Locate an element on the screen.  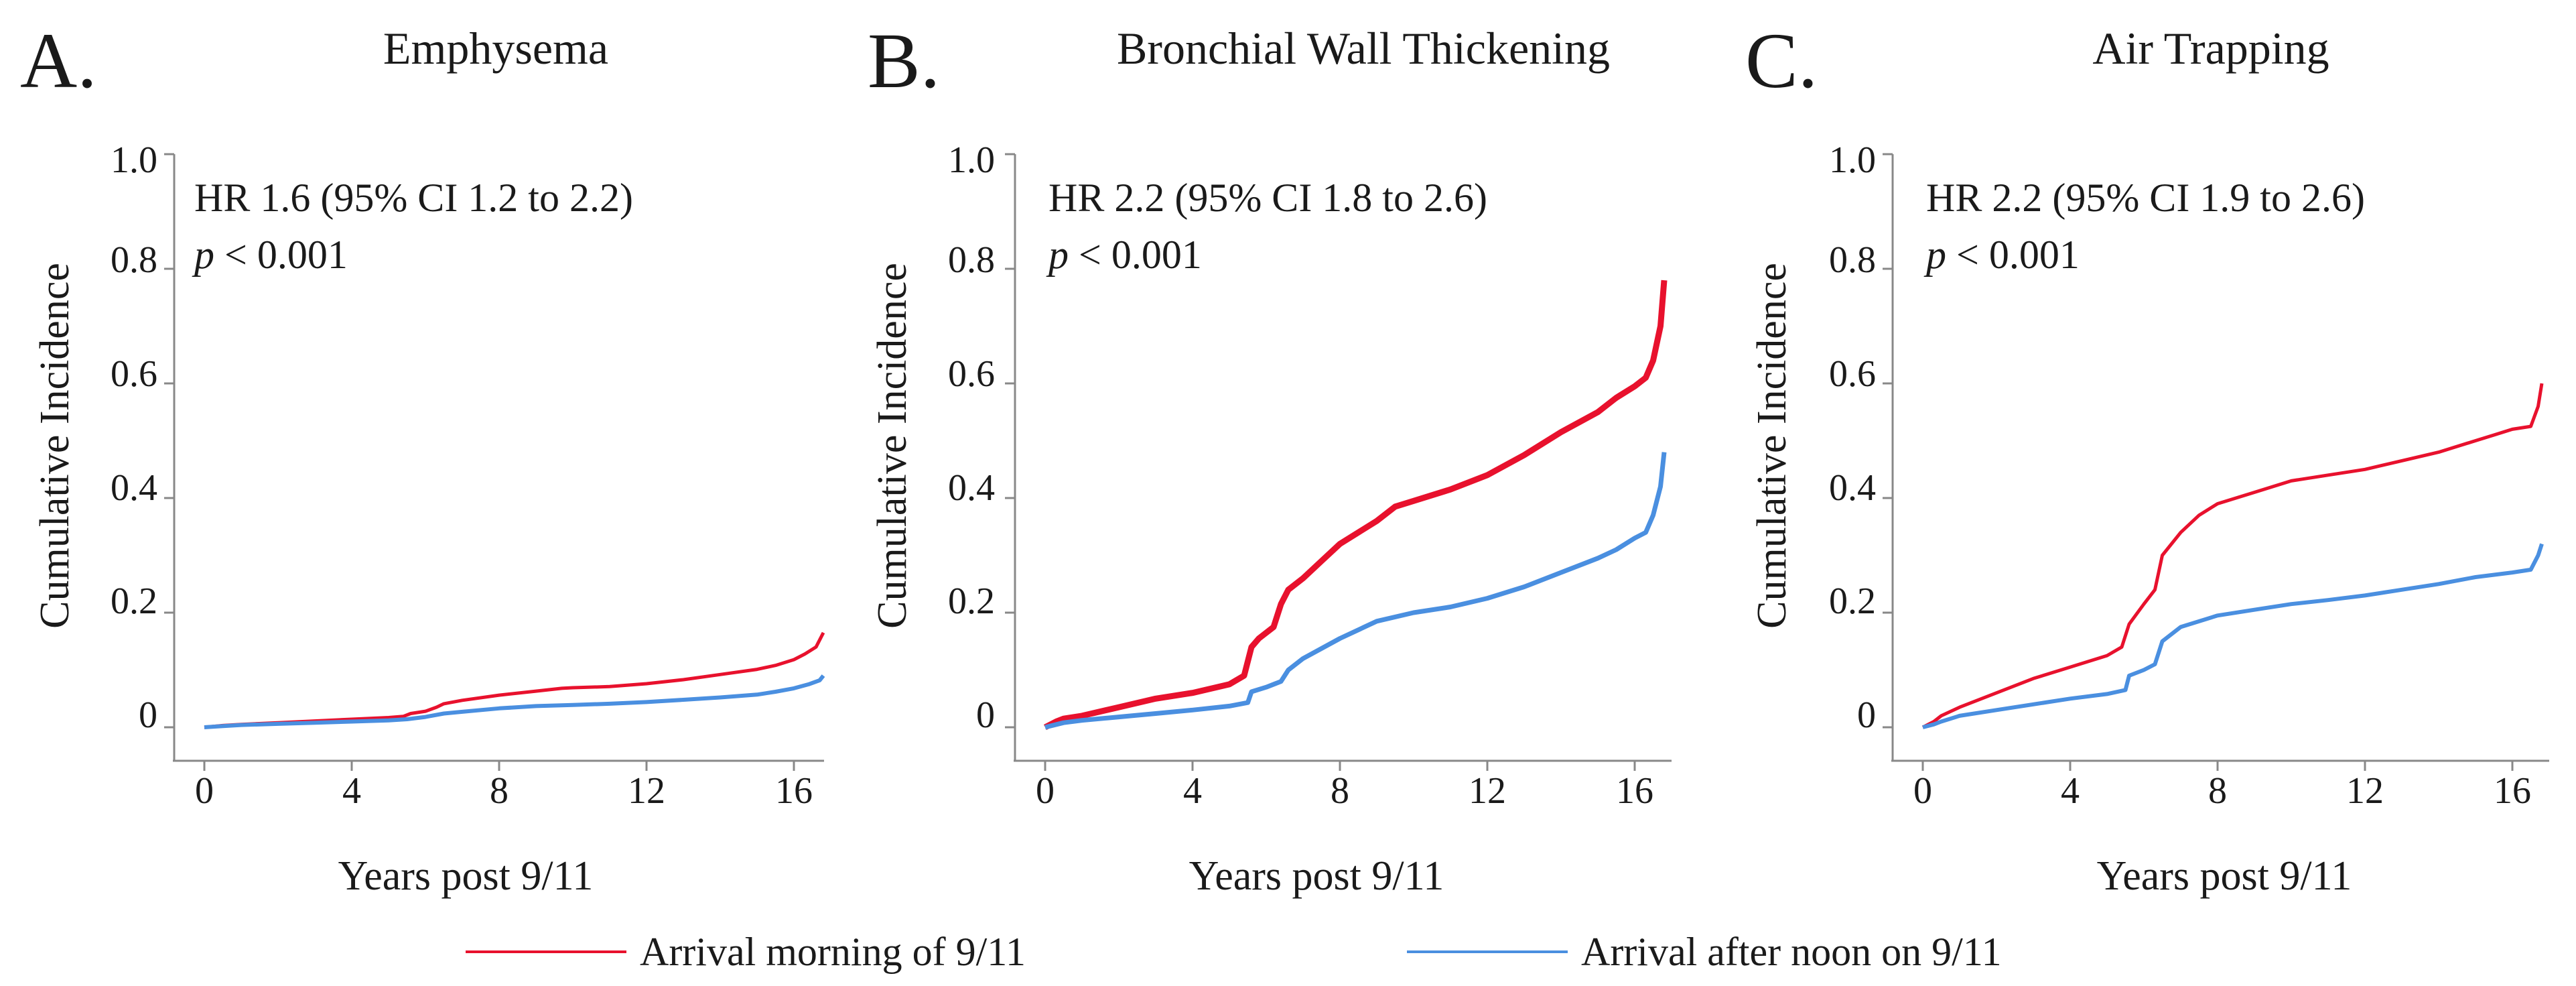
hazard-ratio-text: HR 2.2 (95% CI 1.8 to 2.6) is located at coordinates (1267, 198).